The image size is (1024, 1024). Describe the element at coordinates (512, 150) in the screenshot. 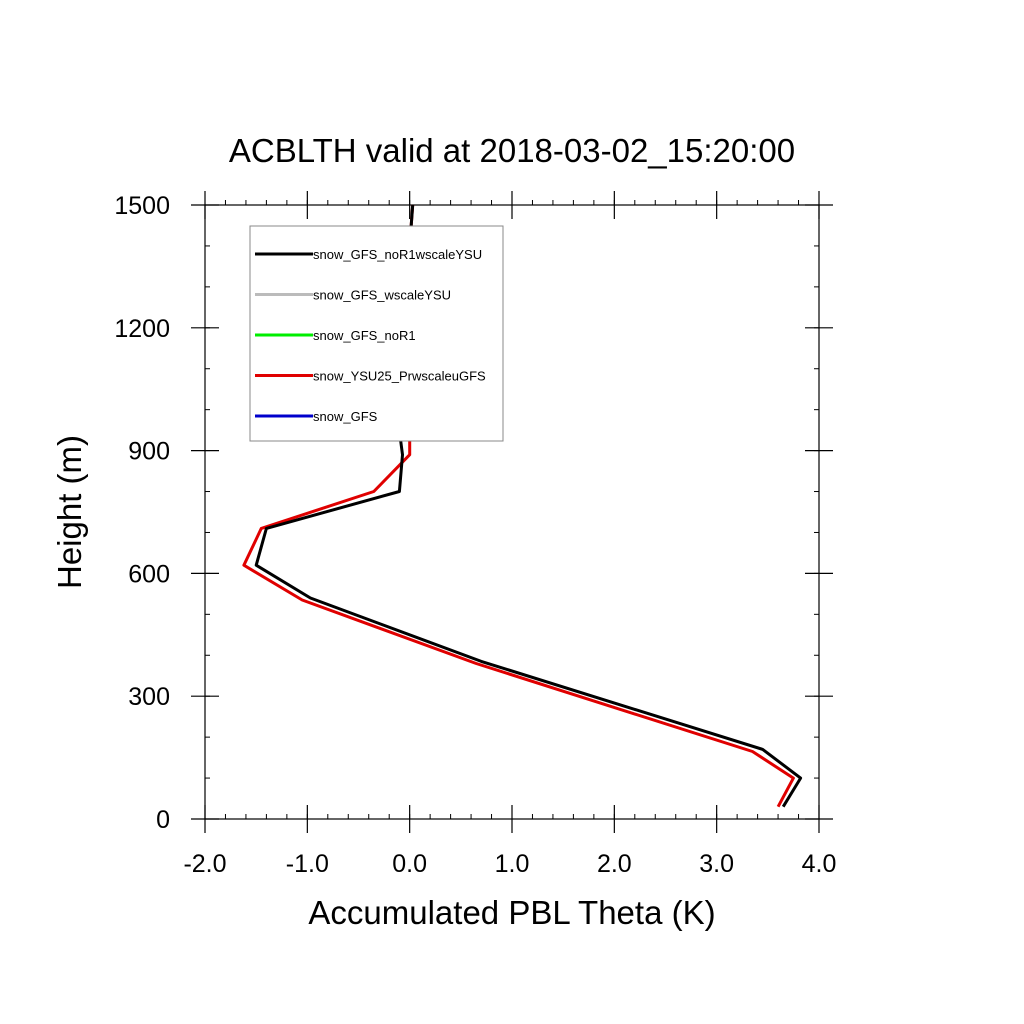

I see `chart-title: ACBLTH valid at 2018-03-02_15:20:00` at that location.